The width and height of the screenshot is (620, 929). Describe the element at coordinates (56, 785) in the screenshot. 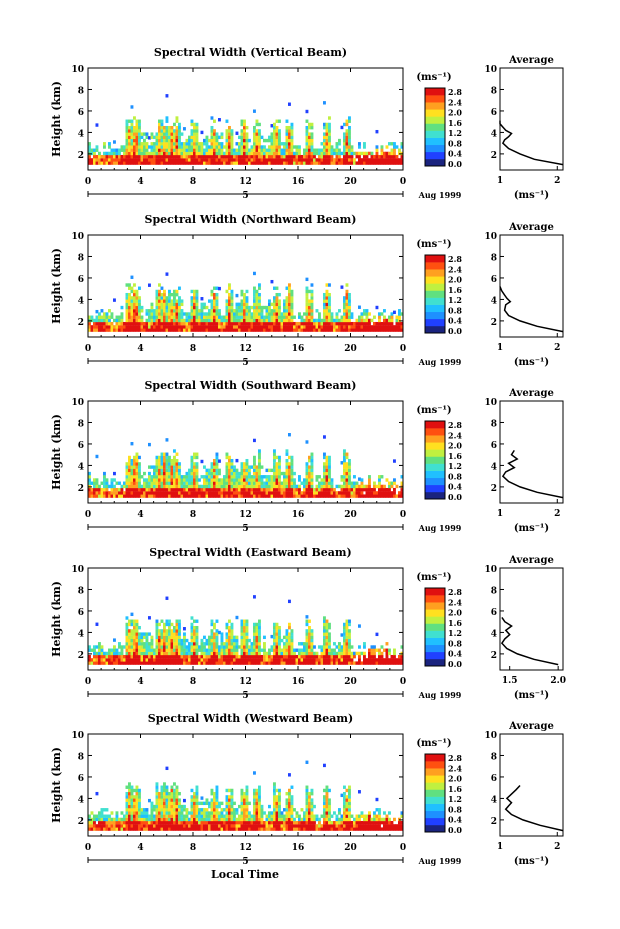

I see `y-axis-label: Height (km)` at that location.